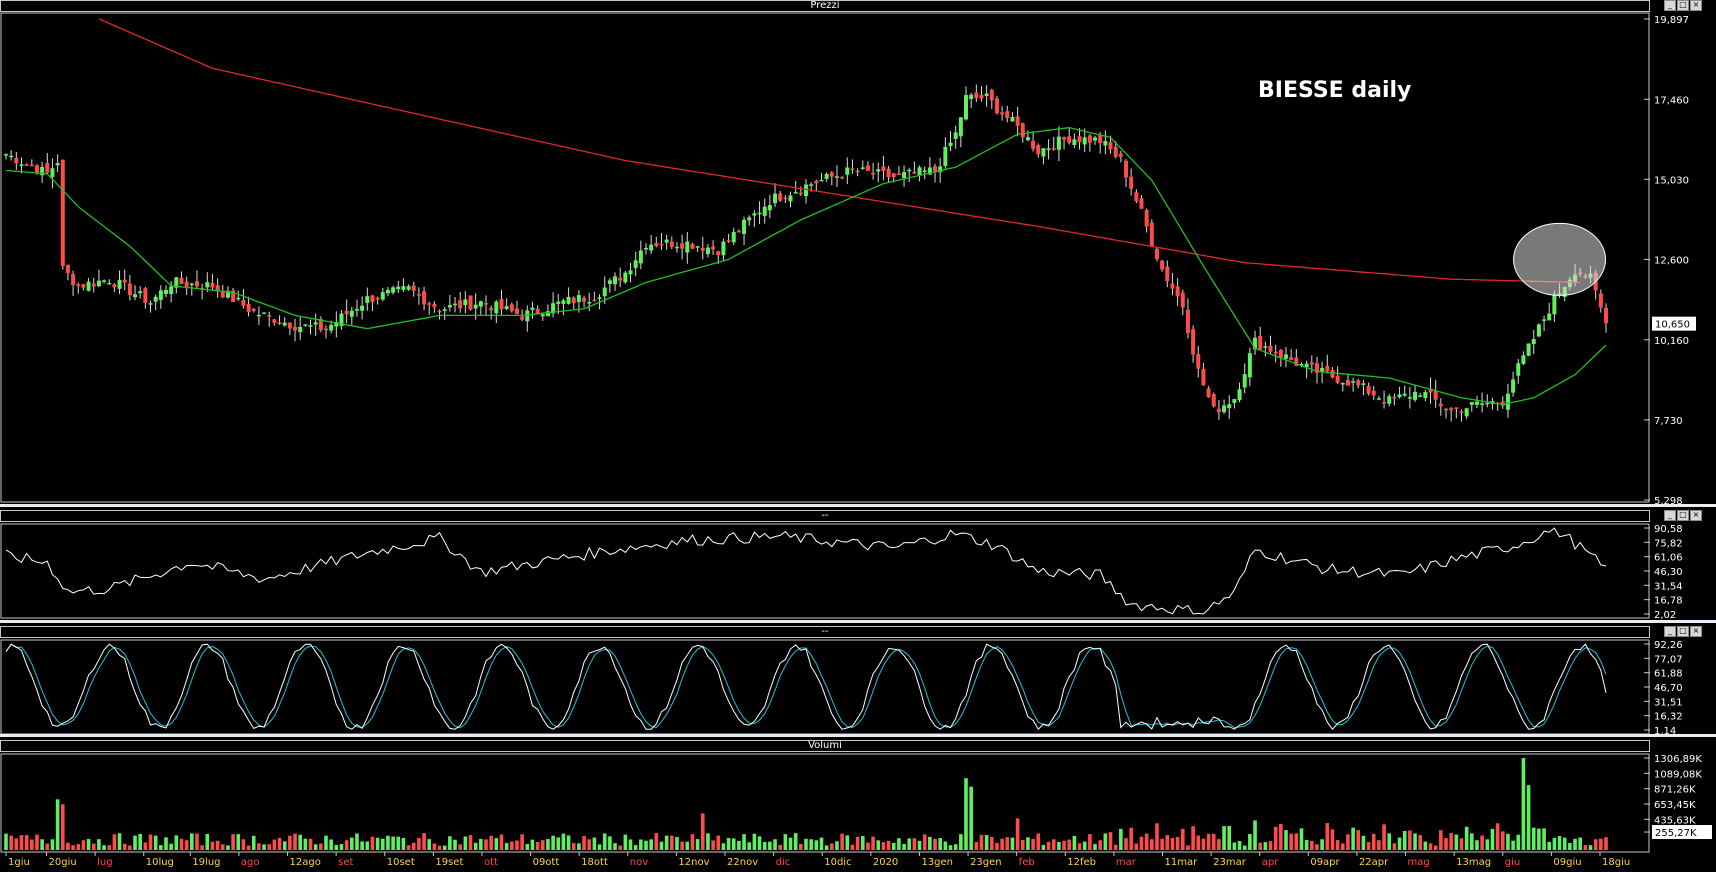 The width and height of the screenshot is (1716, 872). Describe the element at coordinates (1668, 717) in the screenshot. I see `osc2-axis-label: 16,32` at that location.